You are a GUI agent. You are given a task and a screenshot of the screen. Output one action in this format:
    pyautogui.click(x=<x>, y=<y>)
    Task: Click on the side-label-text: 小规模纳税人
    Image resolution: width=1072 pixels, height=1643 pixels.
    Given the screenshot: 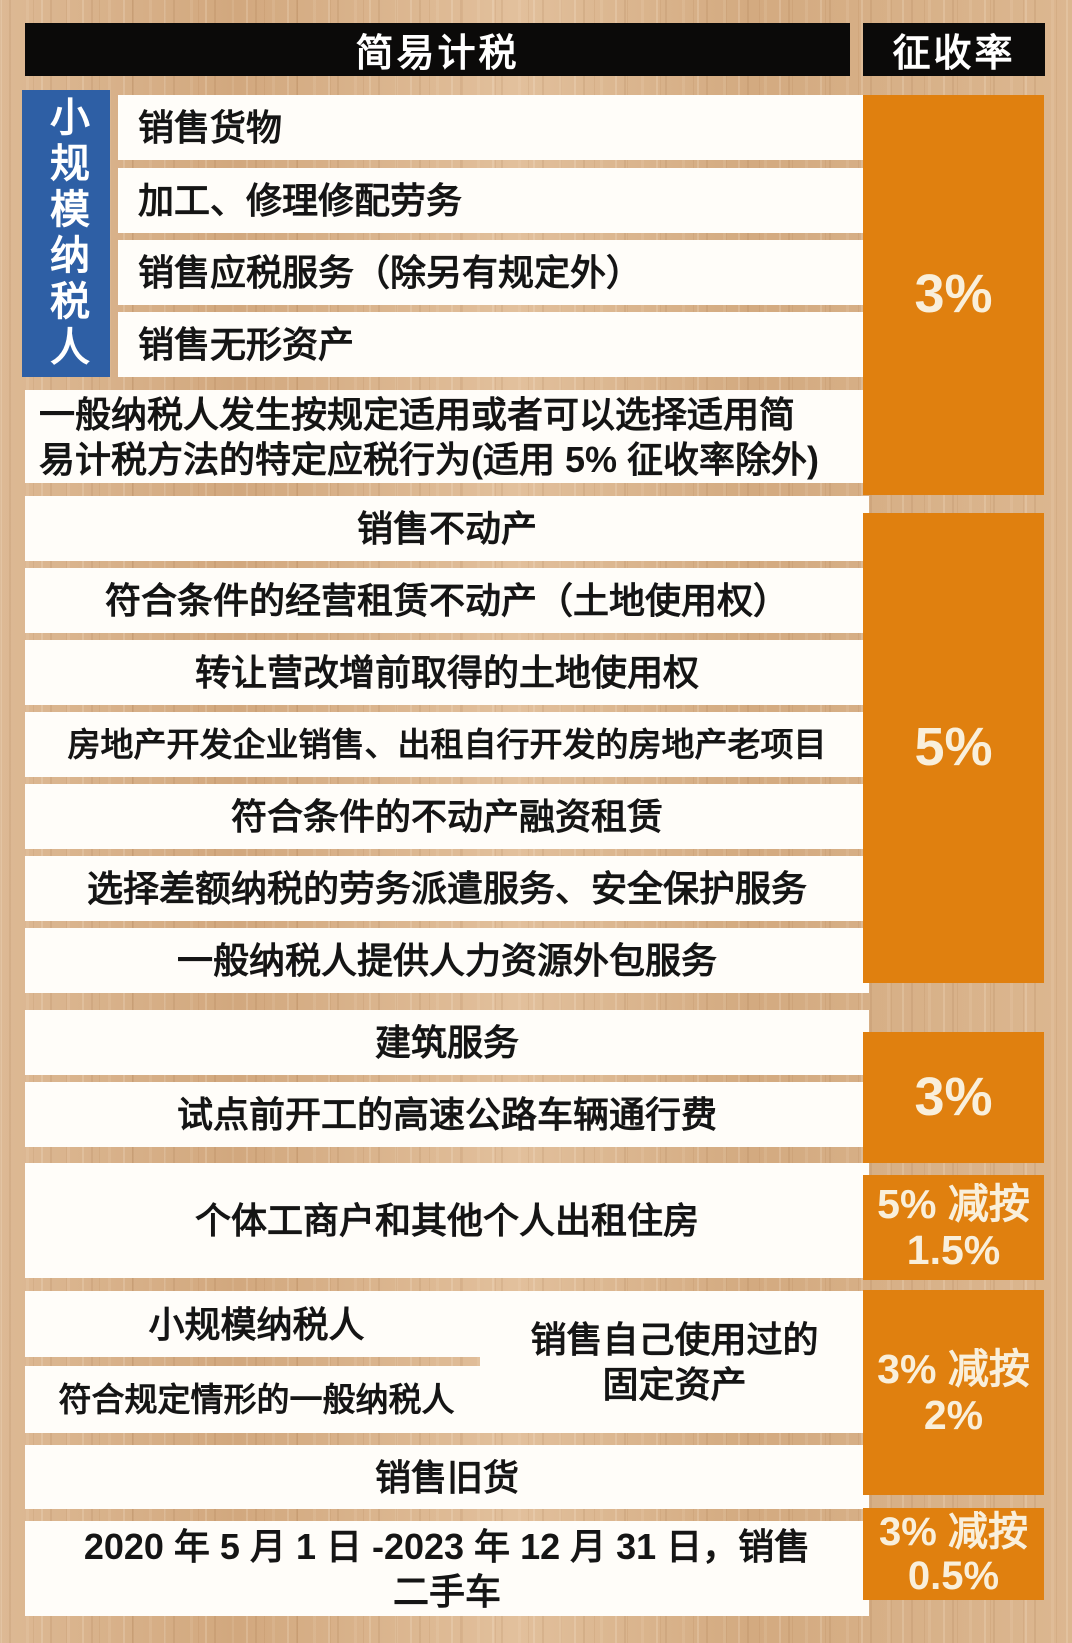 What is the action you would take?
    pyautogui.click(x=66, y=233)
    